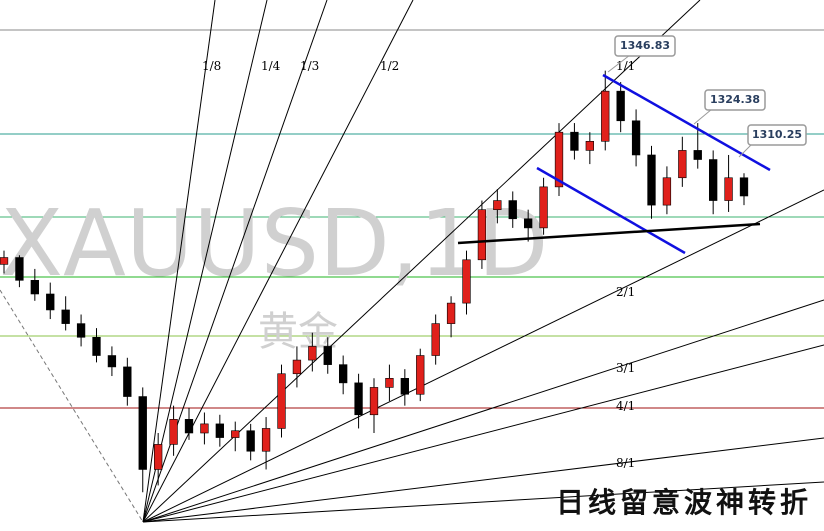 The width and height of the screenshot is (824, 531). What do you see at coordinates (625, 66) in the screenshot?
I see `fan-label: 1/1` at bounding box center [625, 66].